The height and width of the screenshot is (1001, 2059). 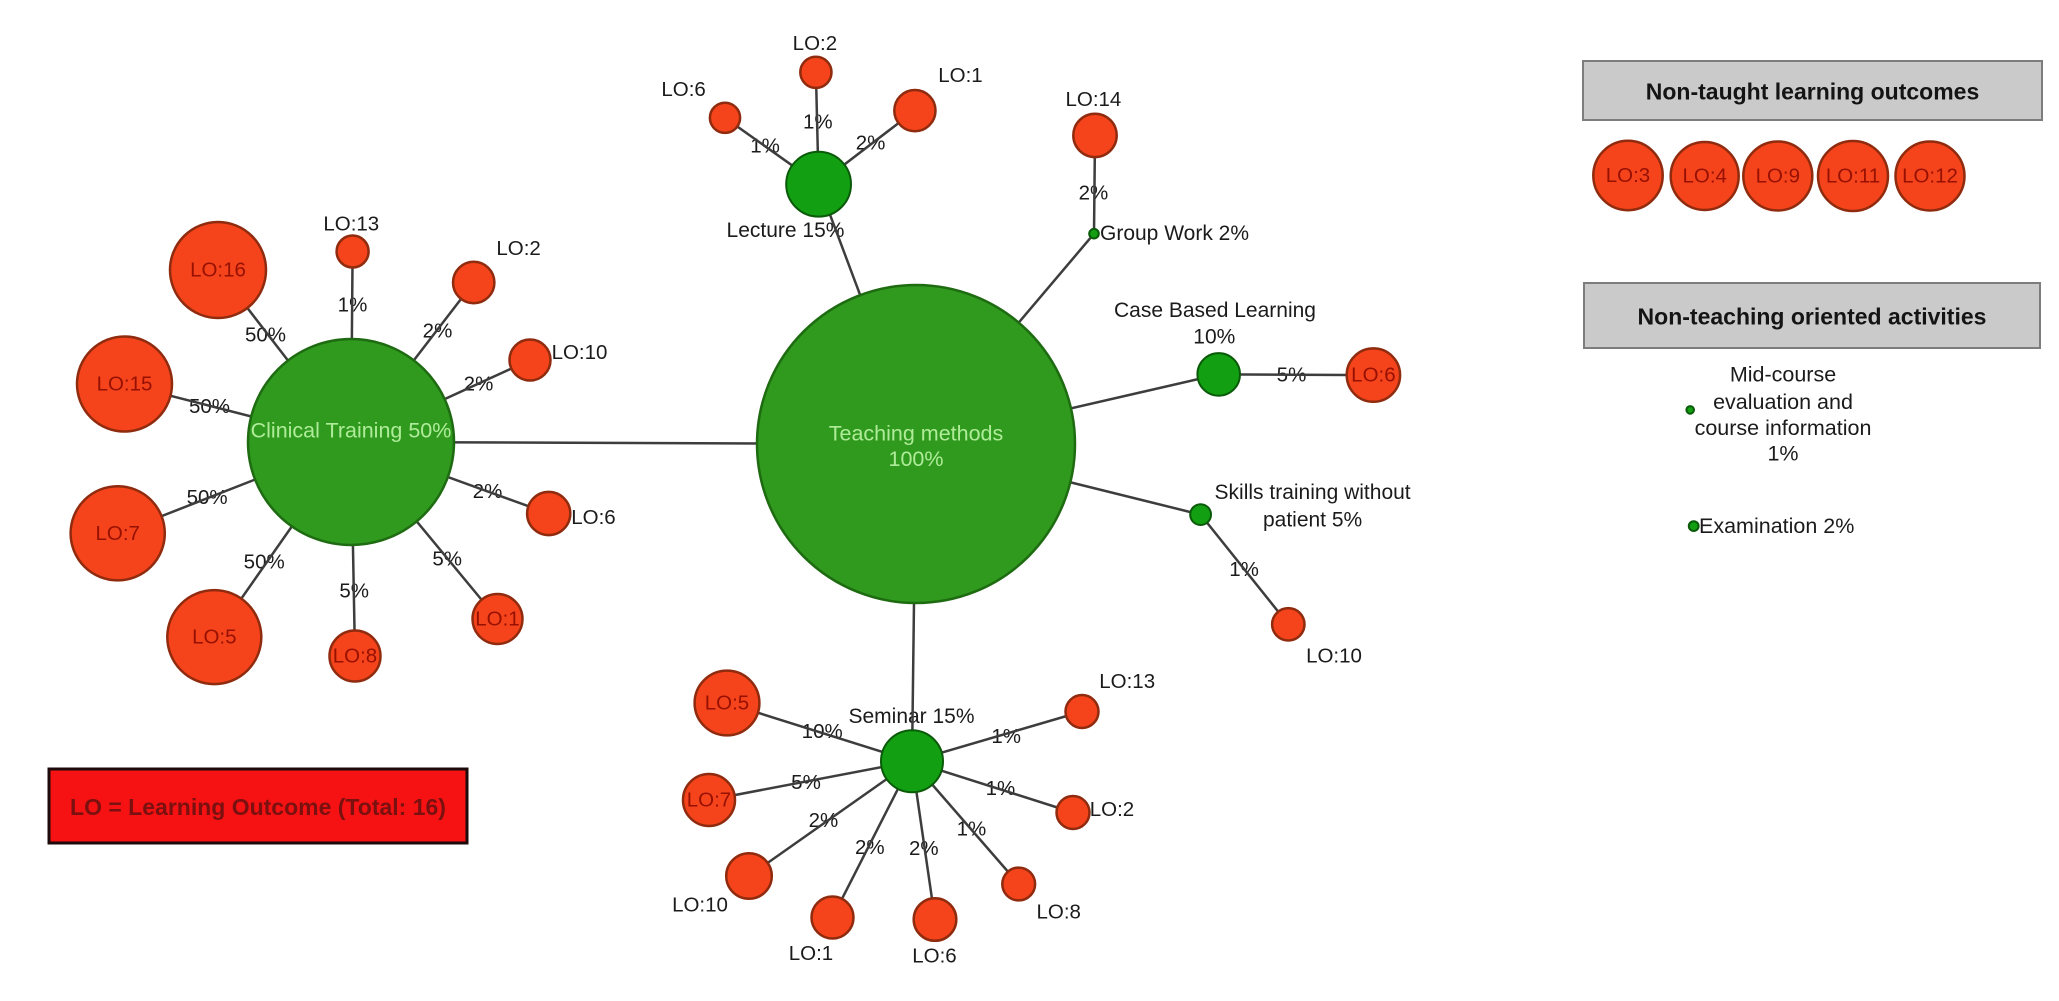 I want to click on svg-text: Clinical Training 50%, so click(x=351, y=430).